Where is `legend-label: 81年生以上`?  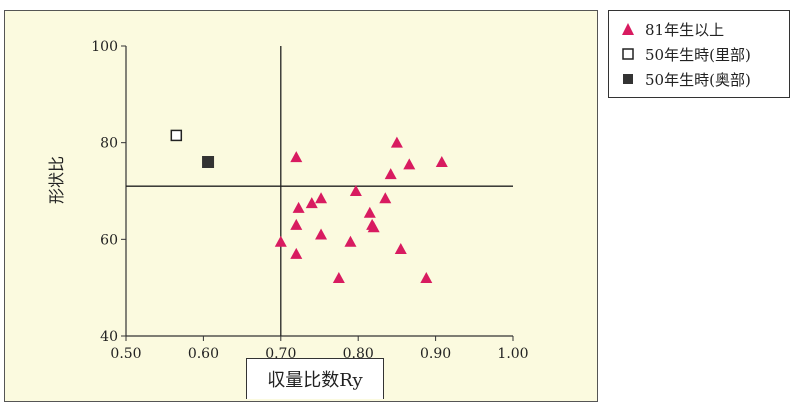 legend-label: 81年生以上 is located at coordinates (685, 29).